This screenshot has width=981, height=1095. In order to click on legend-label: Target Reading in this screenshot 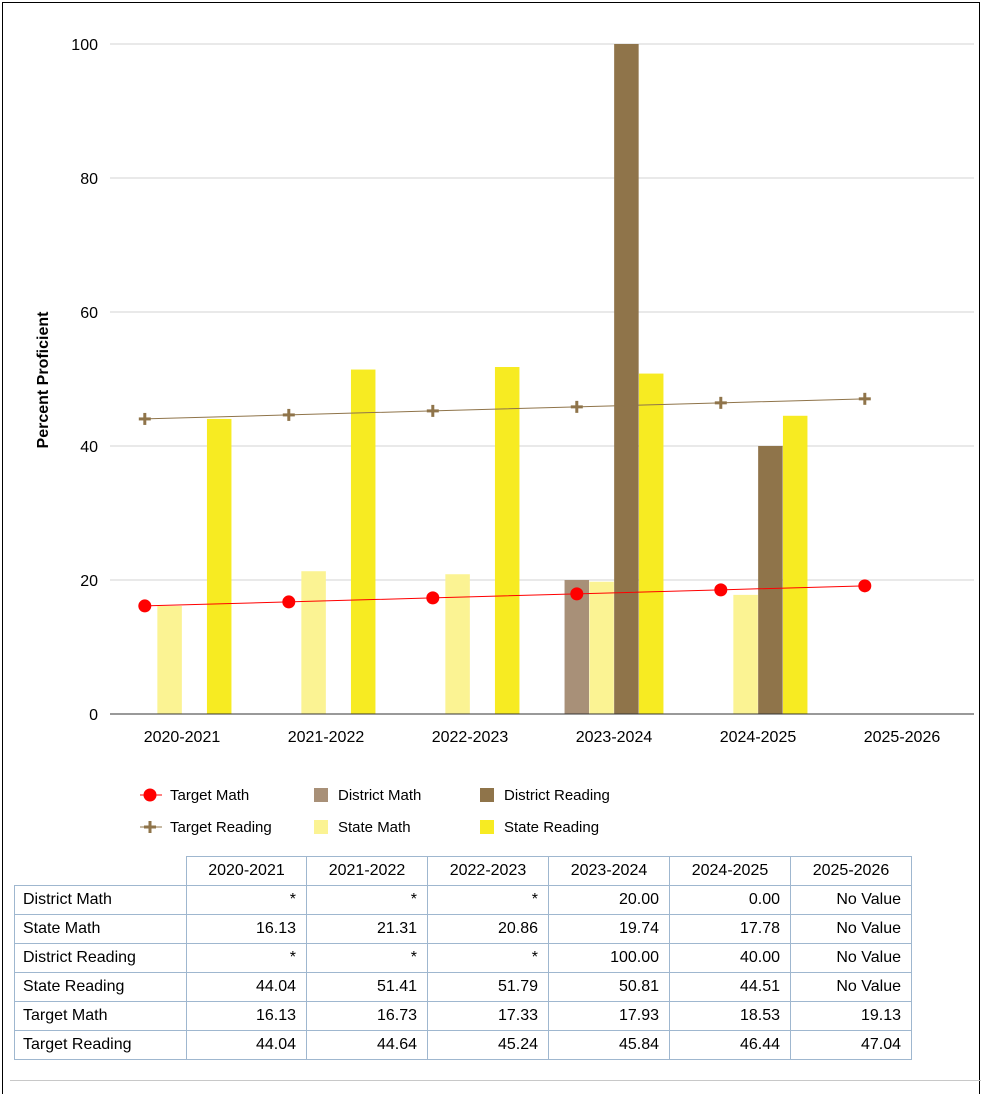, I will do `click(221, 827)`.